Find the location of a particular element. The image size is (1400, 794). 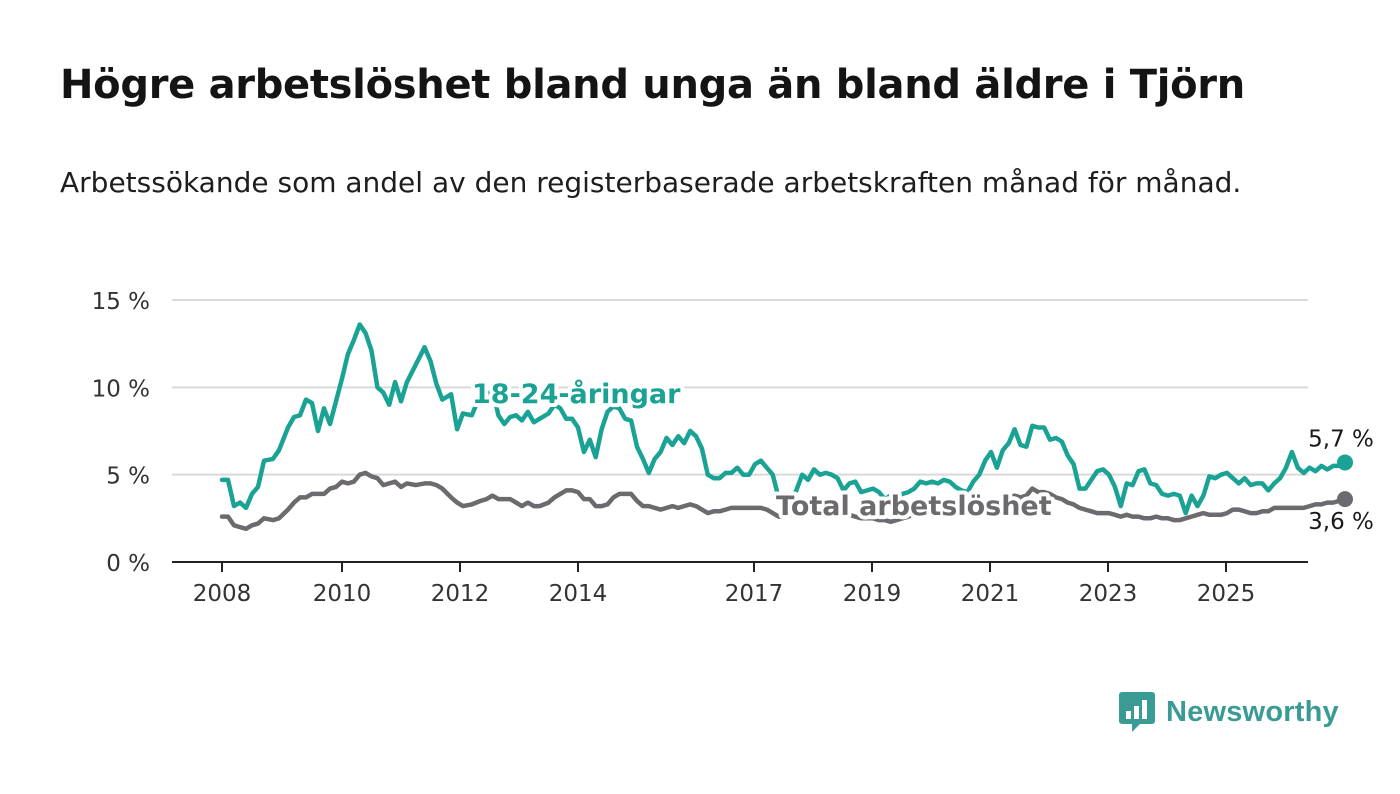

x-tick-label: 2019 is located at coordinates (872, 594).